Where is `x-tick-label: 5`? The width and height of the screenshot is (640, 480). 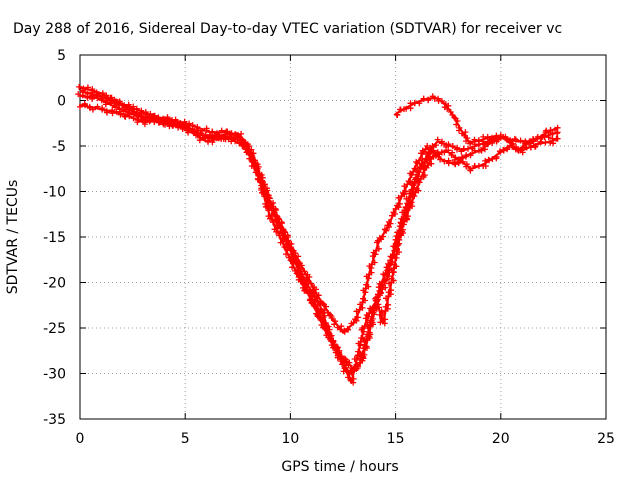 x-tick-label: 5 is located at coordinates (185, 439).